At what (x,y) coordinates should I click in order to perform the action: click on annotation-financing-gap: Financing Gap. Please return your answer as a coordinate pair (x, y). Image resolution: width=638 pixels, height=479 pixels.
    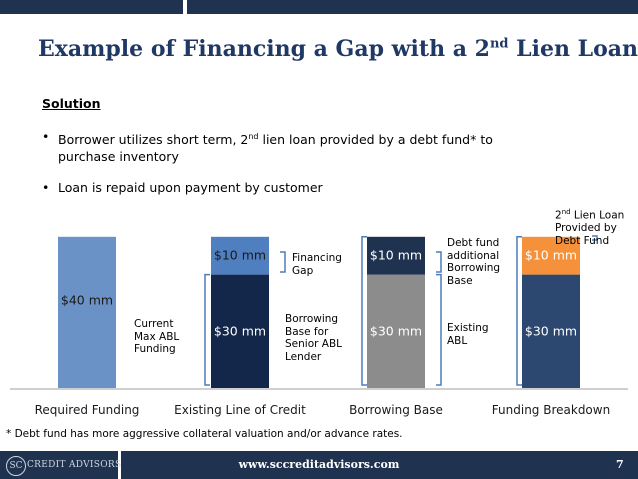
    Looking at the image, I should click on (317, 264).